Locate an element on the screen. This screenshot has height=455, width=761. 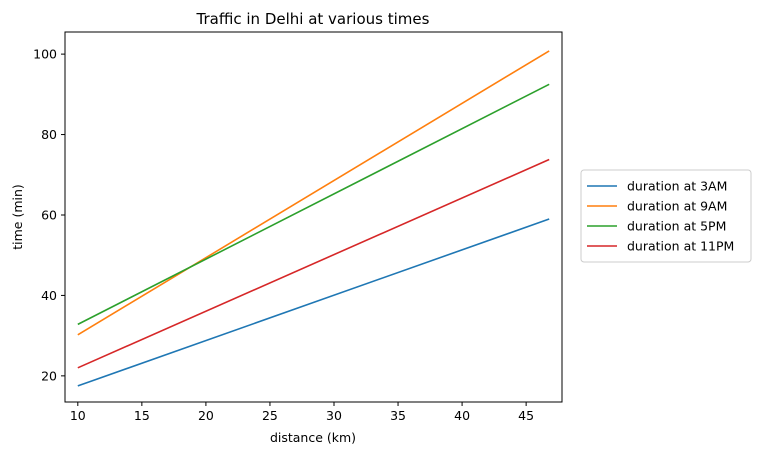
x-tick-label-4: 30 is located at coordinates (334, 415).